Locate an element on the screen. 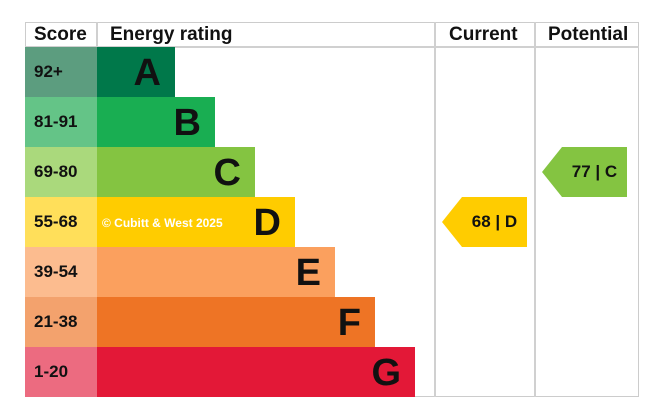  band-bar-c: C is located at coordinates (176, 172).